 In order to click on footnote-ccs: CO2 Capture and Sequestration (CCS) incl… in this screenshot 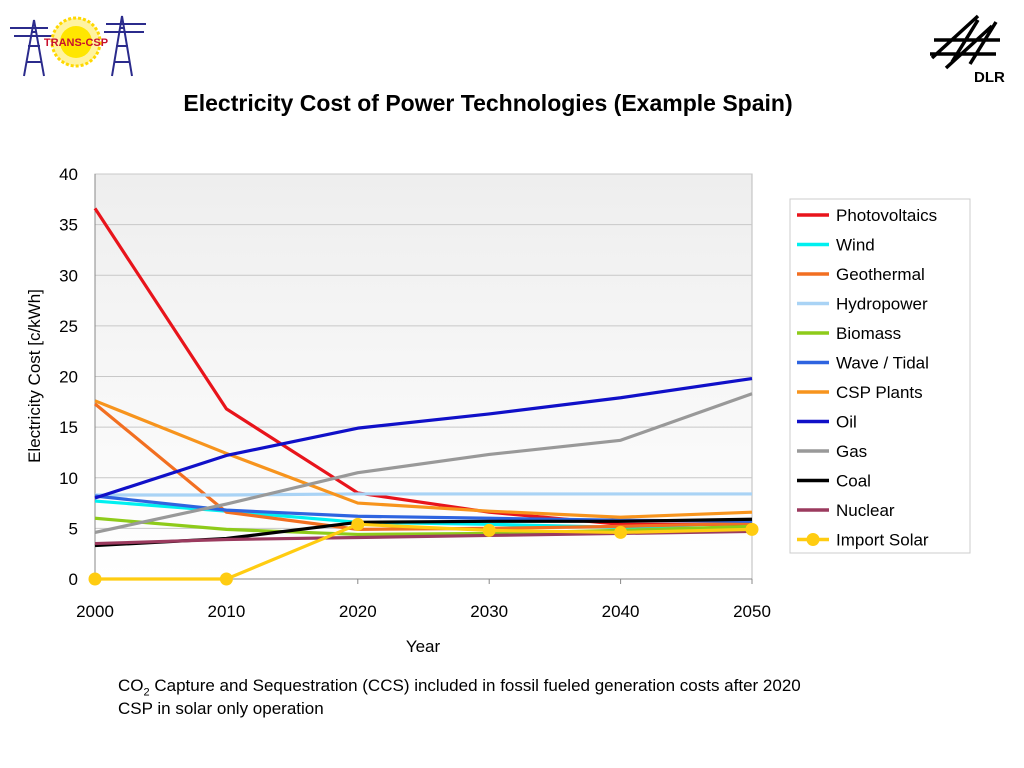, I will do `click(459, 687)`.